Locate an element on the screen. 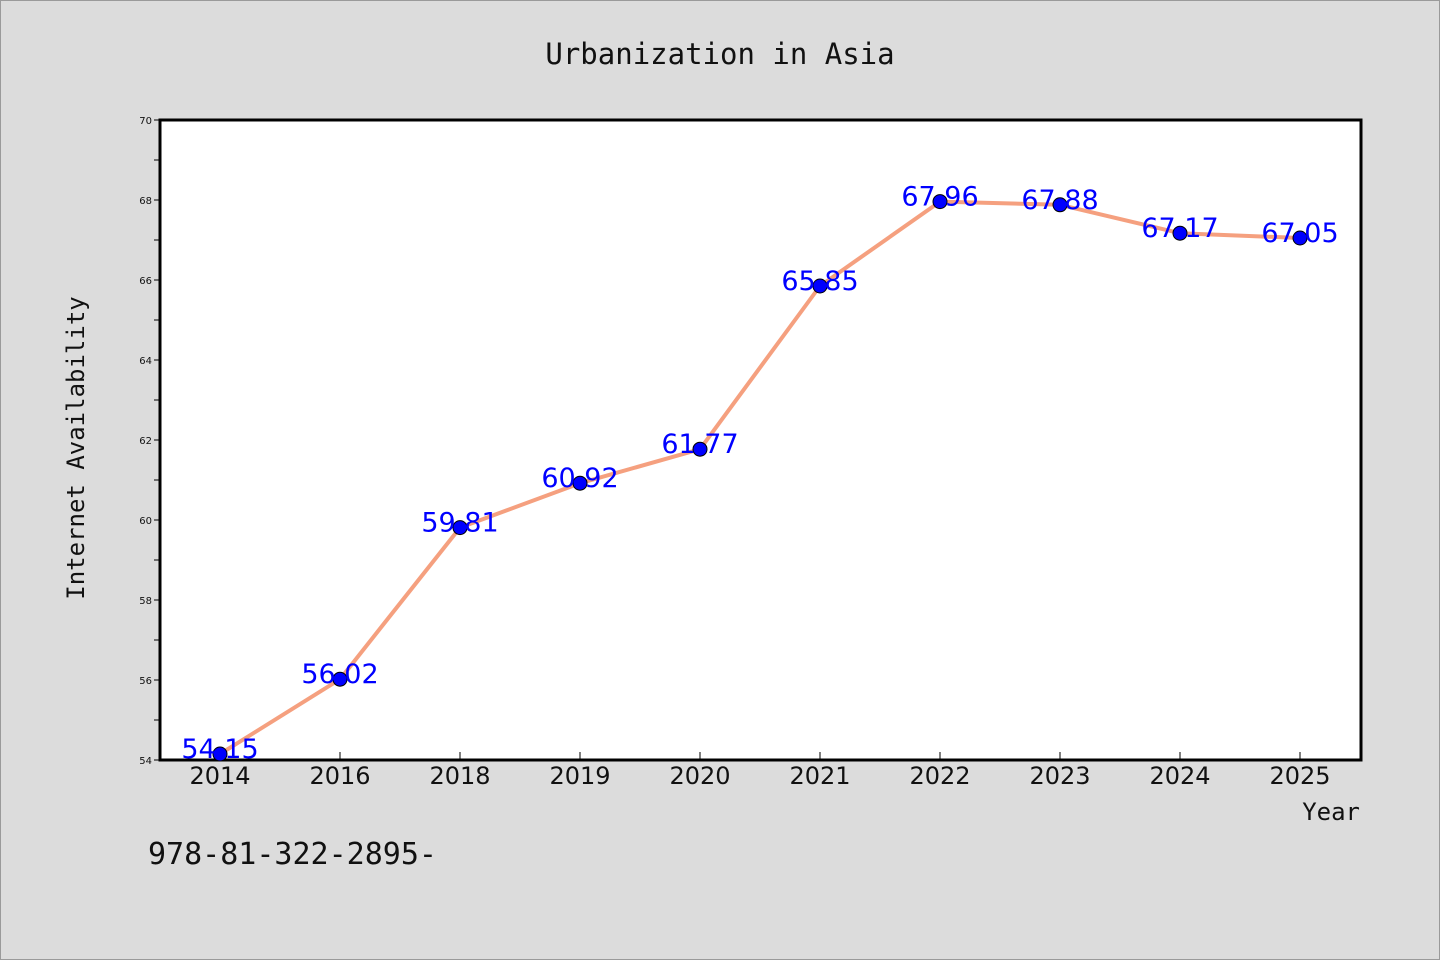 This screenshot has height=960, width=1440. y-tick-label: 54 is located at coordinates (145, 761).